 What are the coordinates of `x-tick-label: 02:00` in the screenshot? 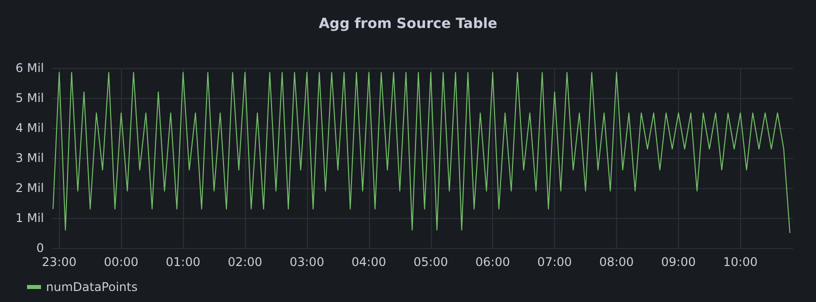 It's located at (245, 262).